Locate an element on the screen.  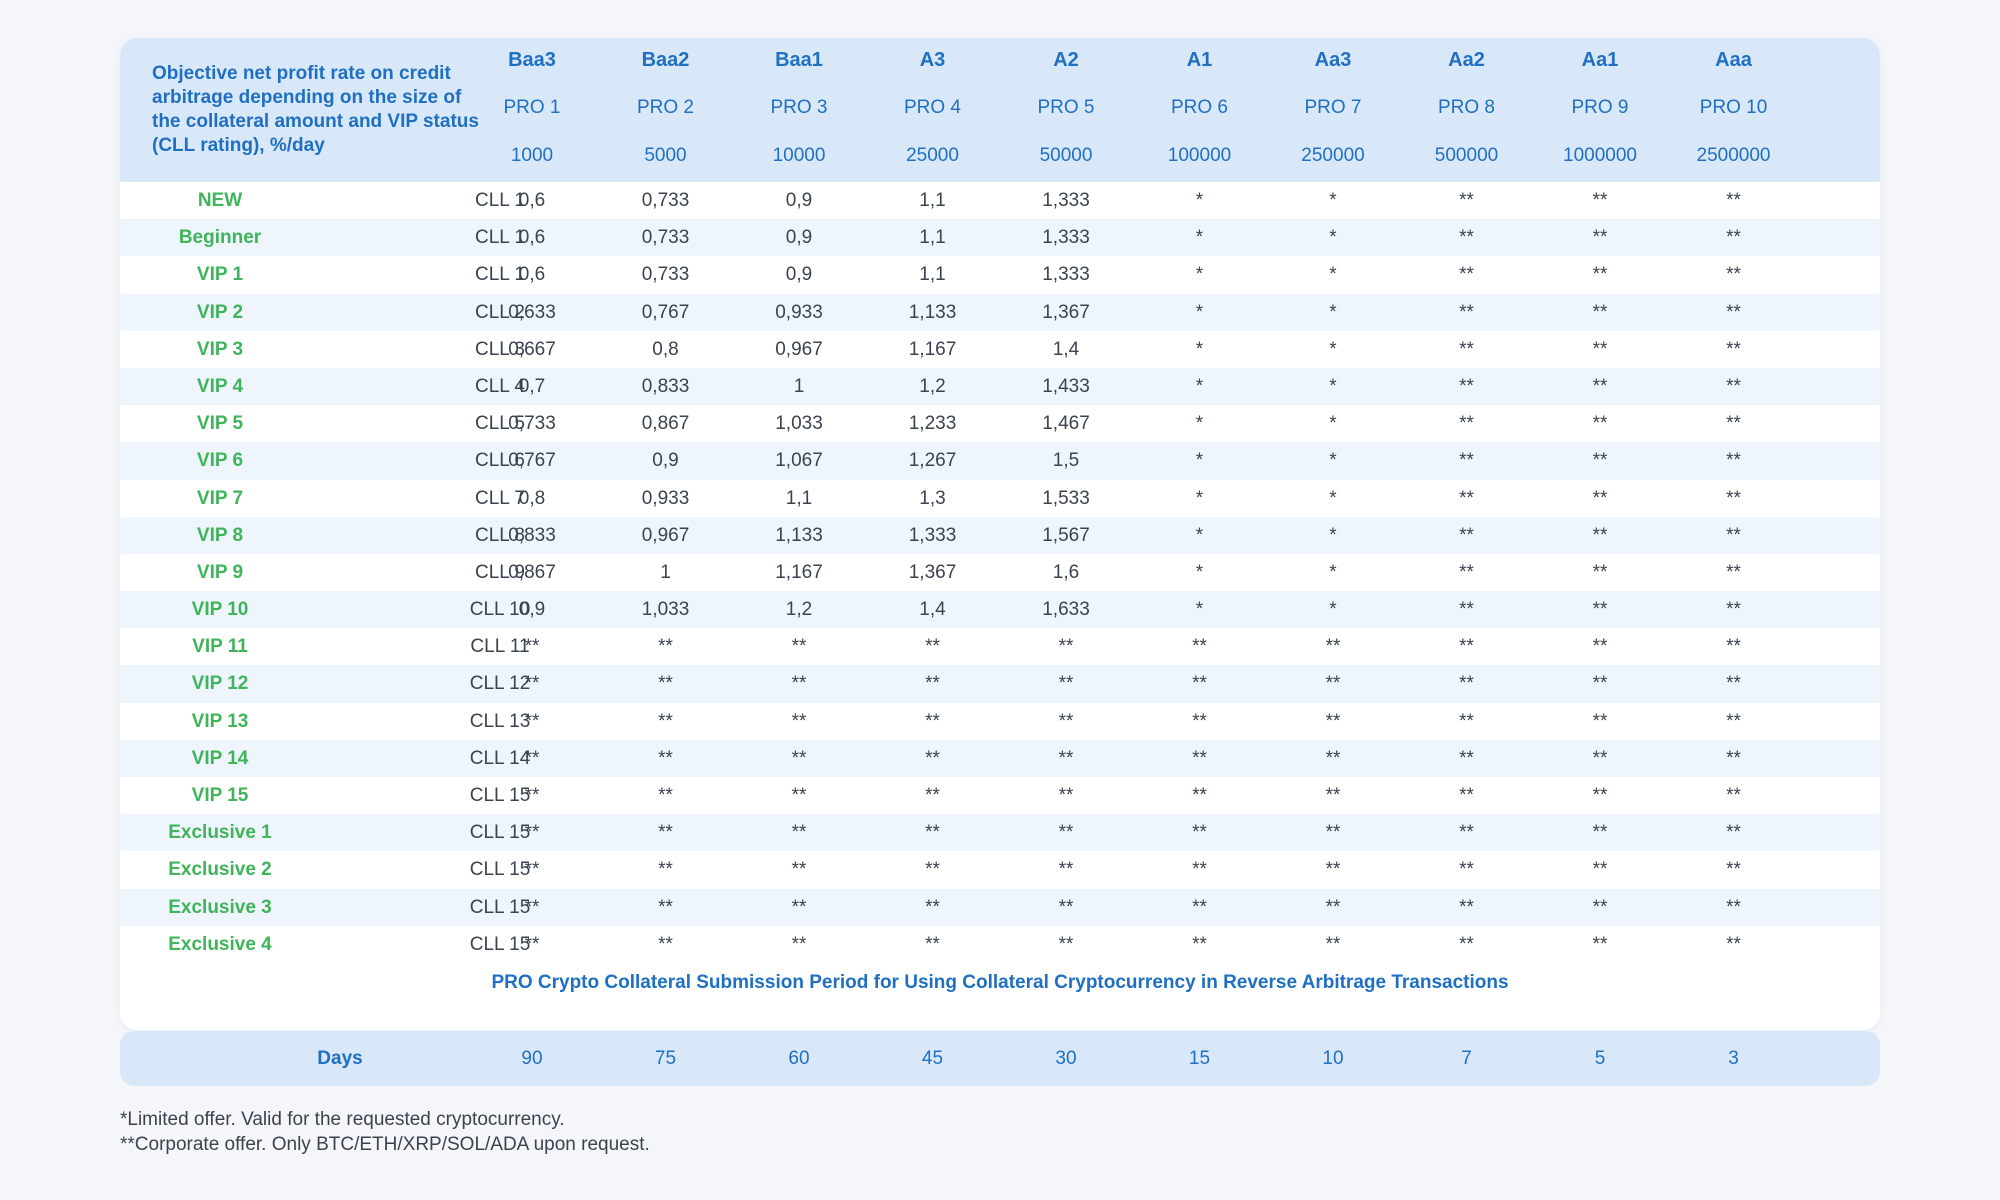
header-column: A3 PRO 4 25000 is located at coordinates (933, 110).